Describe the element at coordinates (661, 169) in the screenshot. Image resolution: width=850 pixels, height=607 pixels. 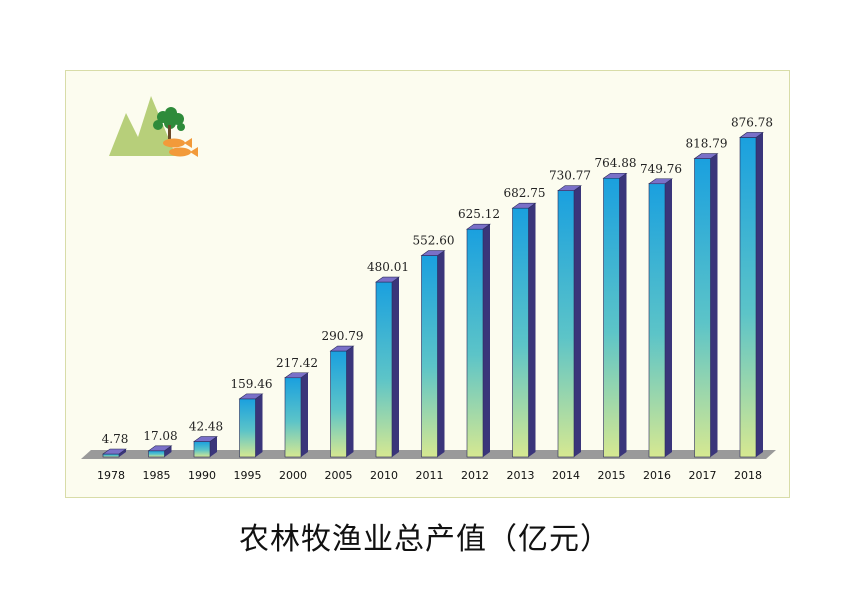
I see `data-label-2016: 749.76` at that location.